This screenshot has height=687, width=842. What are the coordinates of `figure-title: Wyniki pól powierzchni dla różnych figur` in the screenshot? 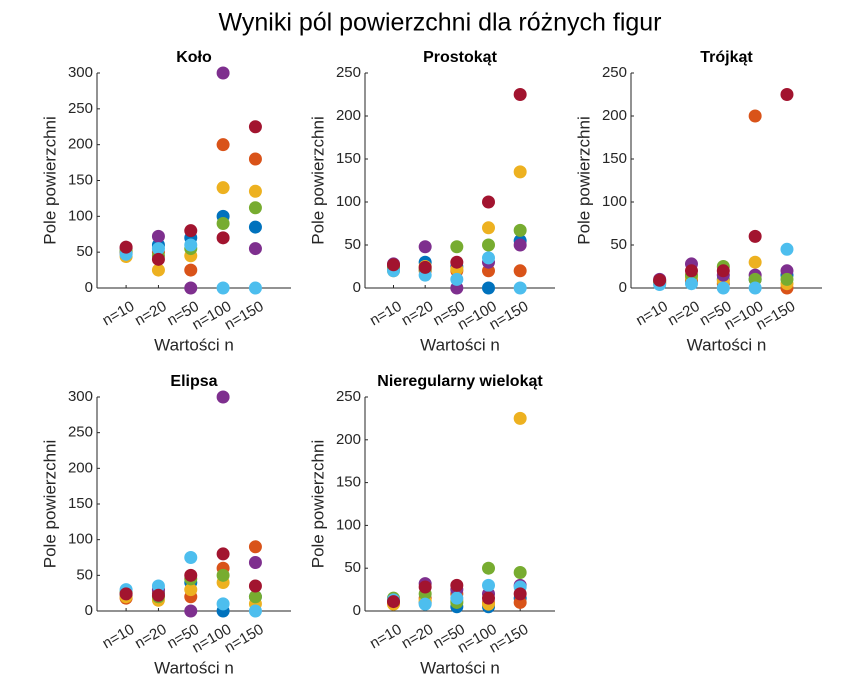 It's located at (439, 23).